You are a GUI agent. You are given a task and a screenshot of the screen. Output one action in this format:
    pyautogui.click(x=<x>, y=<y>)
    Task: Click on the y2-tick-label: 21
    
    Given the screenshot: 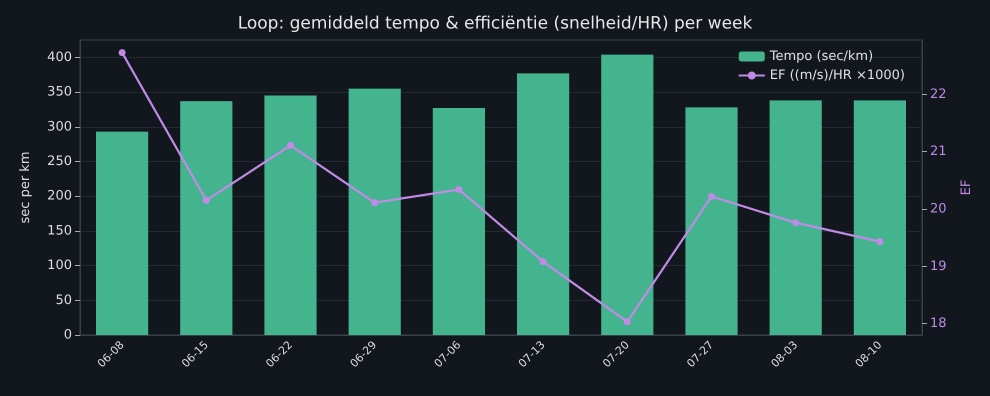 What is the action you would take?
    pyautogui.click(x=938, y=152)
    